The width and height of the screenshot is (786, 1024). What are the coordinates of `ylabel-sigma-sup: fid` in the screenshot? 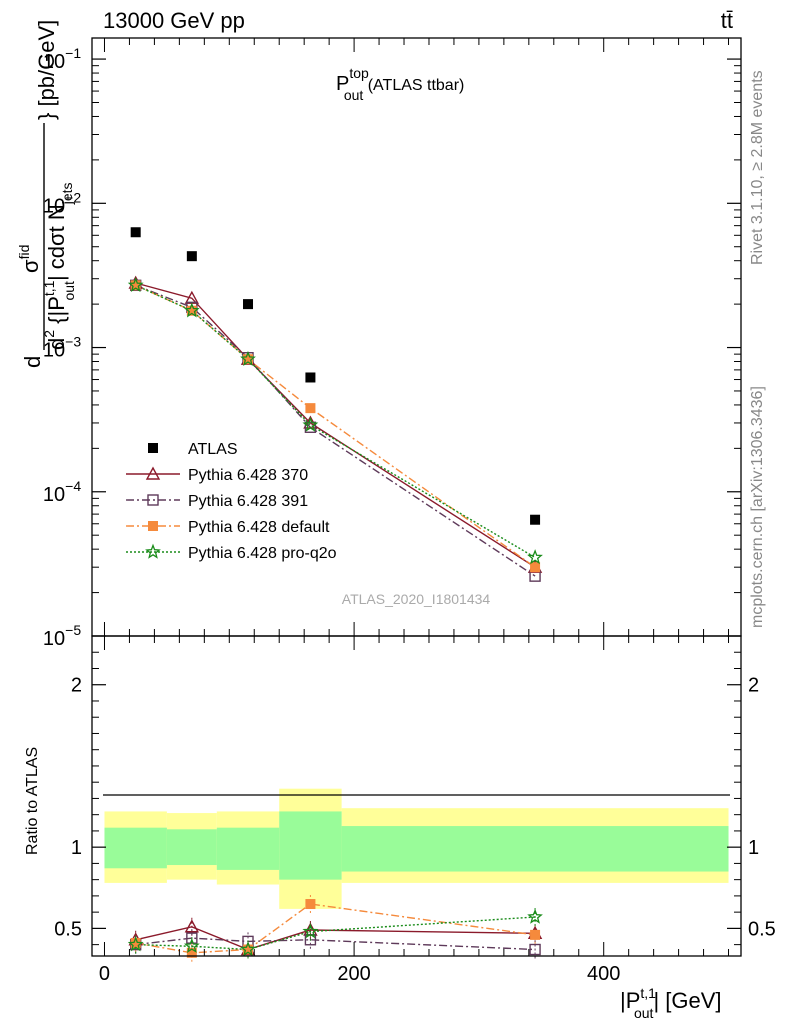 It's located at (24, 252).